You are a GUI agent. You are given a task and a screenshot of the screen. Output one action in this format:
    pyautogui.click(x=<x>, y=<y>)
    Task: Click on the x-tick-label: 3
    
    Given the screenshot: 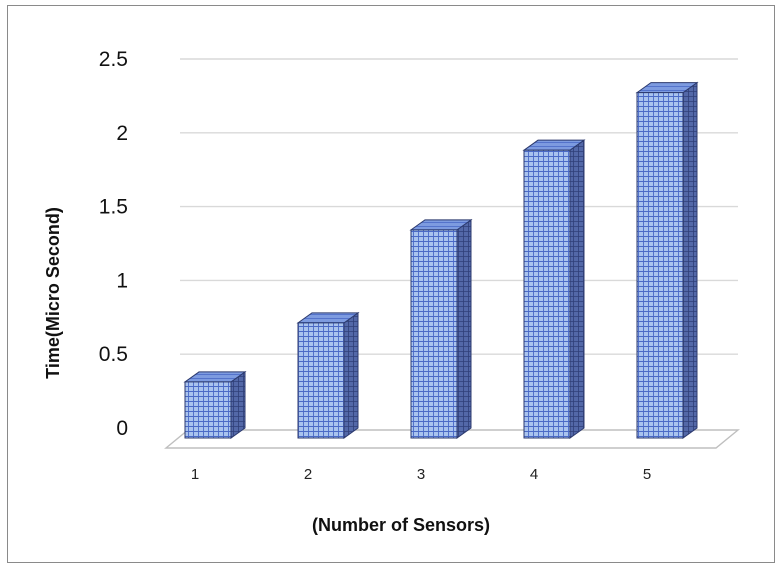 What is the action you would take?
    pyautogui.click(x=421, y=474)
    